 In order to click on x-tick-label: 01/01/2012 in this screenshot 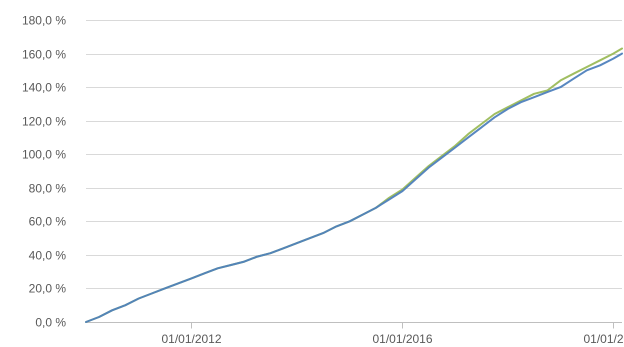, I will do `click(191, 339)`.